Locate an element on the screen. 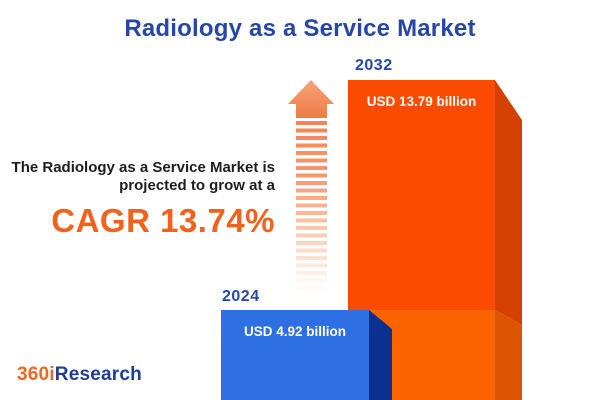  page-title: Radiology as a Service Market is located at coordinates (300, 28).